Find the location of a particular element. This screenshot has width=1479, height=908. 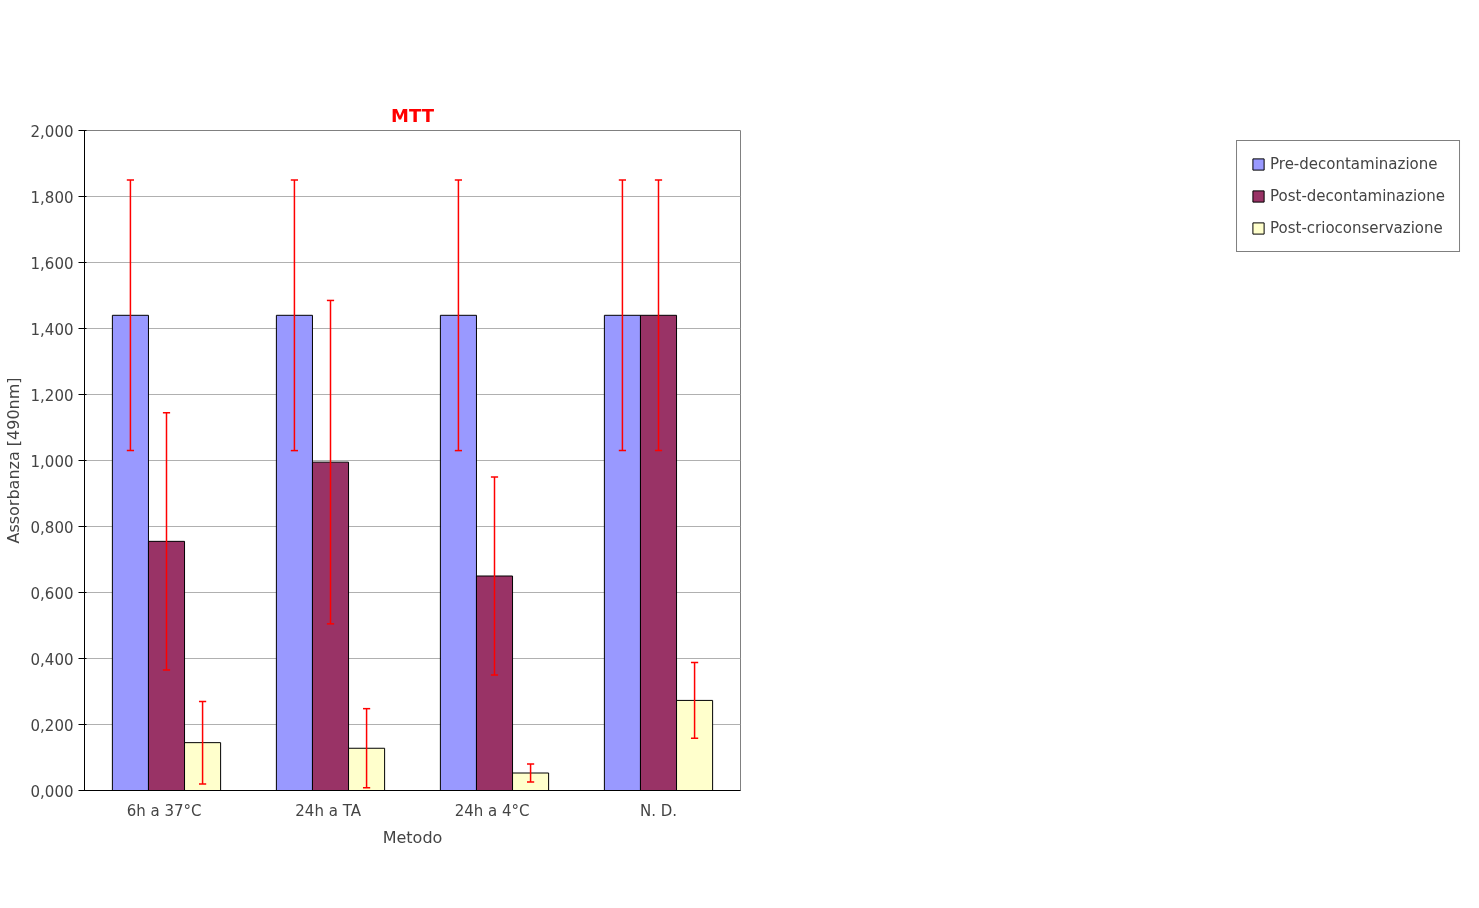

y-tick-label: 0,600 is located at coordinates (52, 593).